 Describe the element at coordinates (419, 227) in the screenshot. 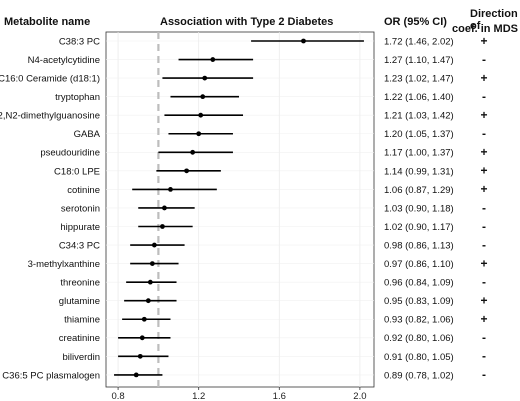

I see `or-value-10: 1.02 (0.90, 1.17)` at that location.